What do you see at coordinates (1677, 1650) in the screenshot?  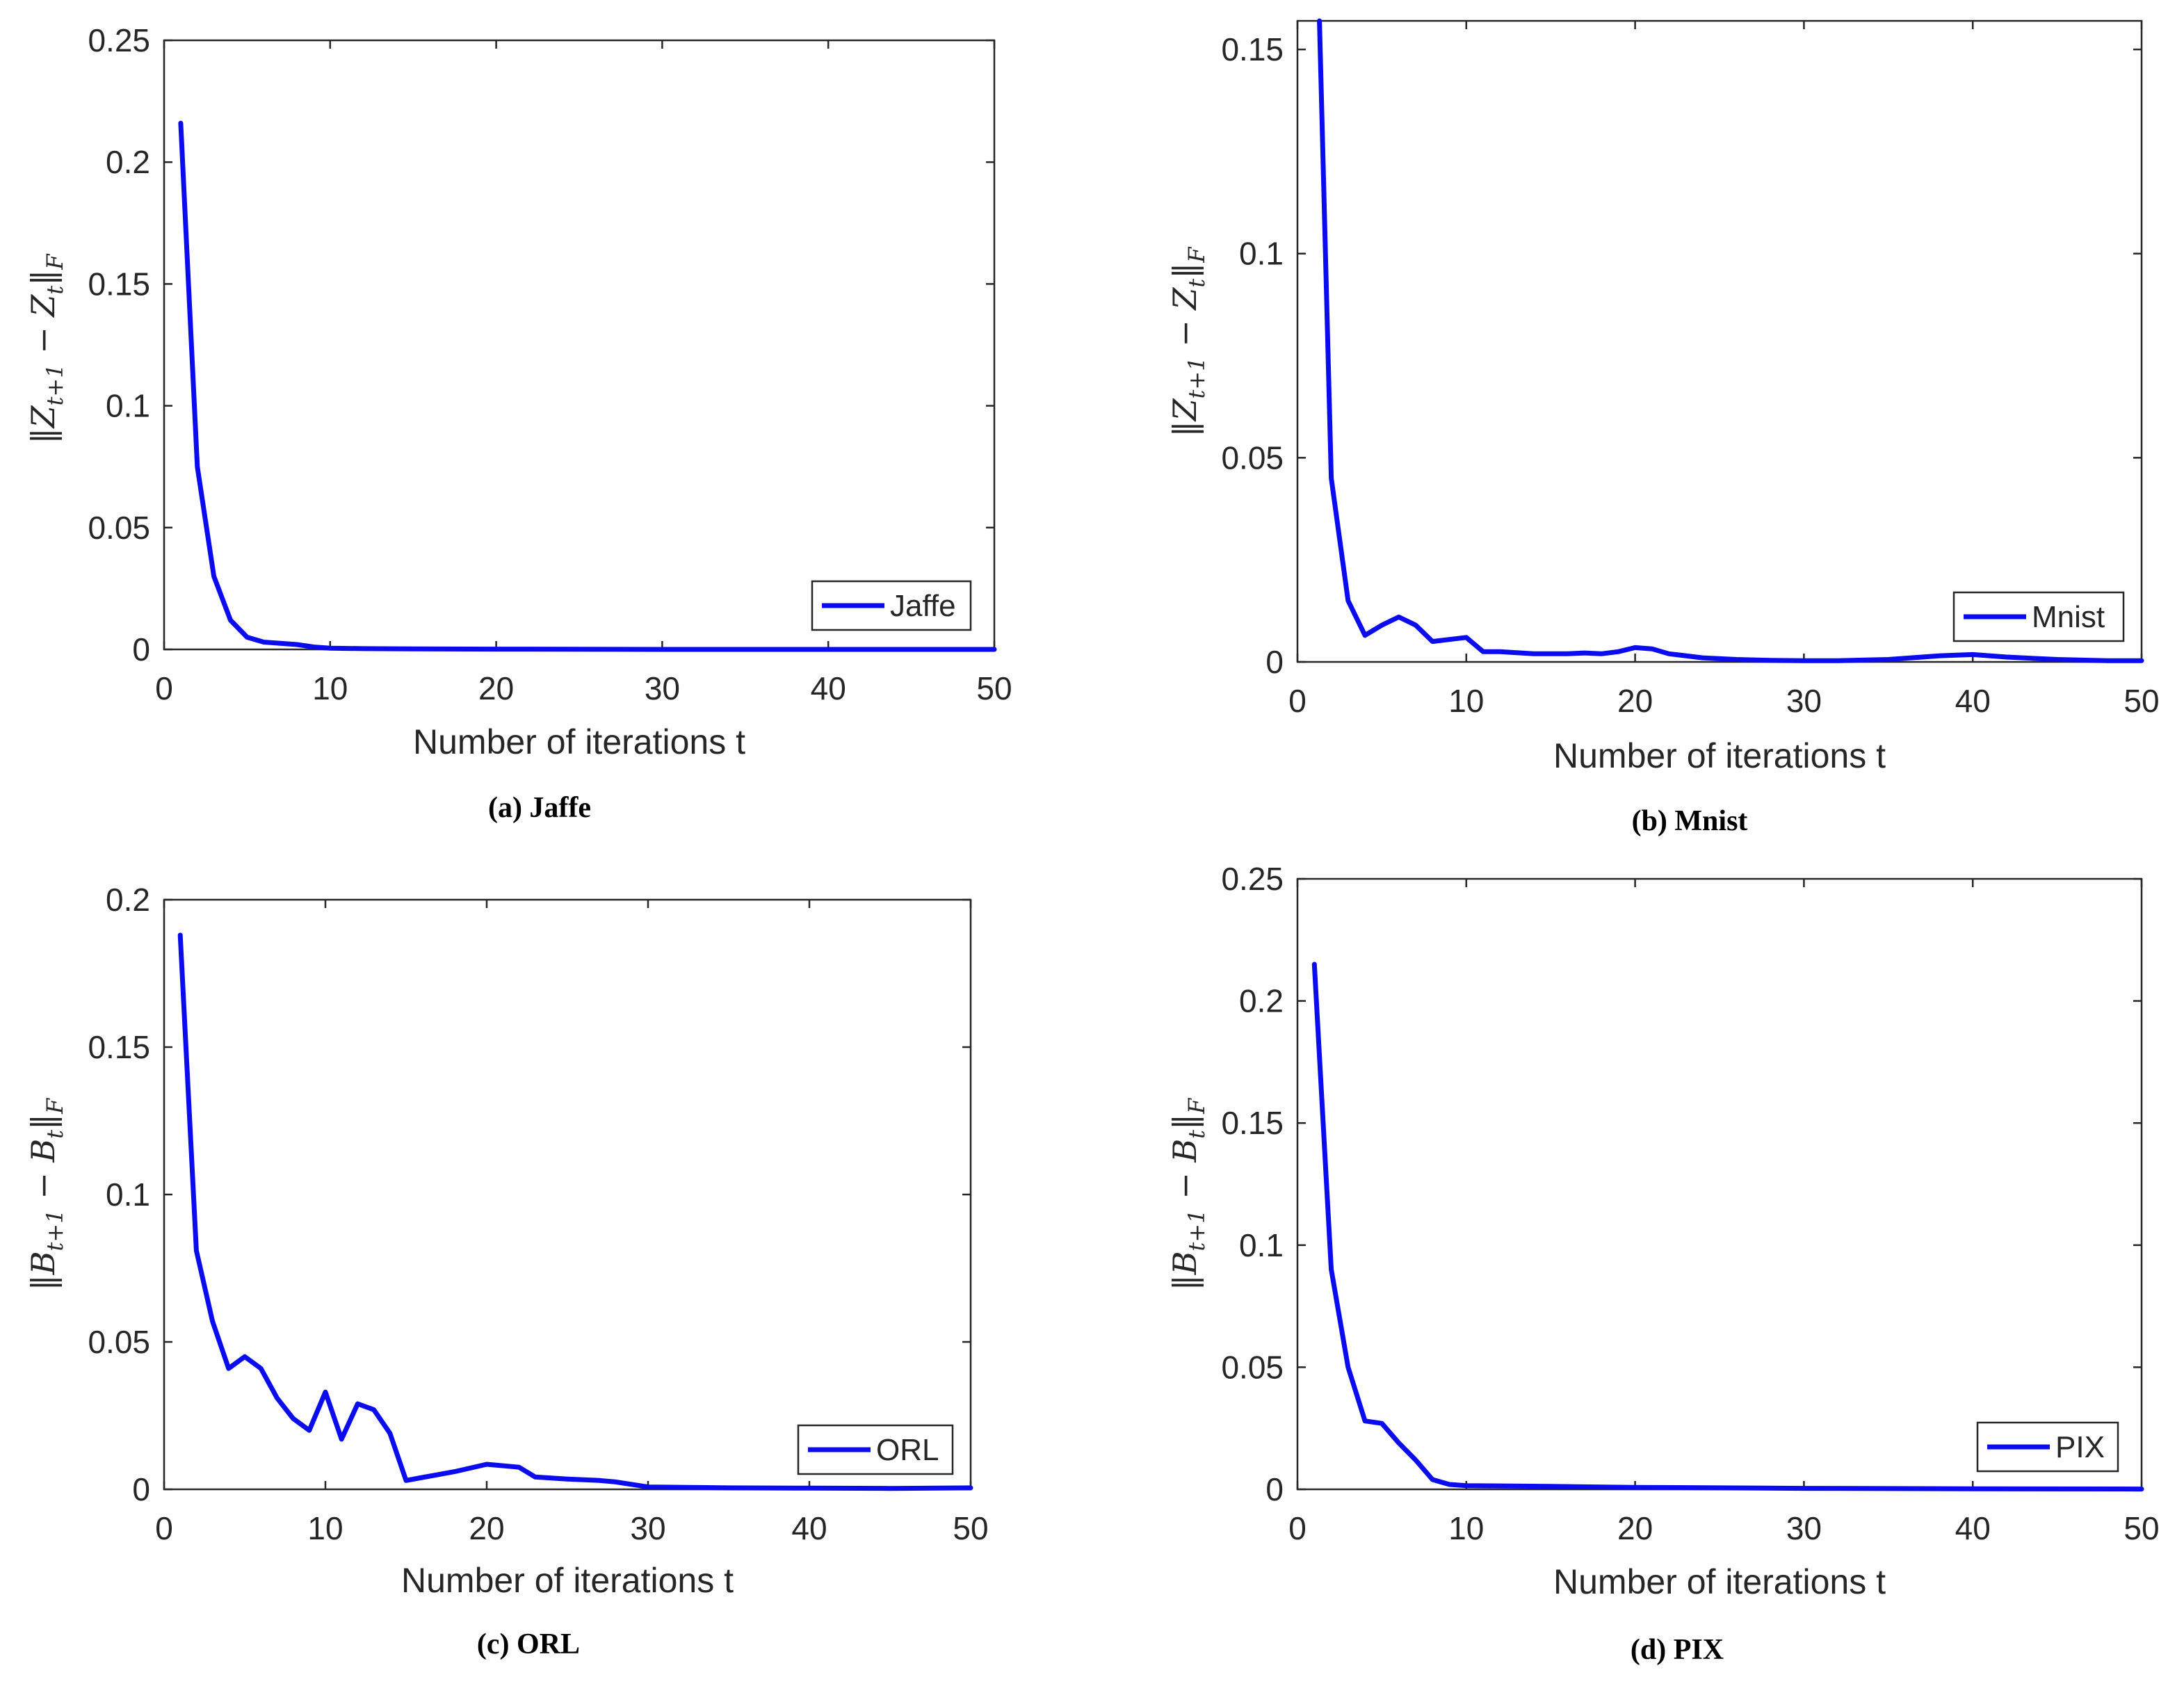 I see `panel-caption: (d) PIX` at bounding box center [1677, 1650].